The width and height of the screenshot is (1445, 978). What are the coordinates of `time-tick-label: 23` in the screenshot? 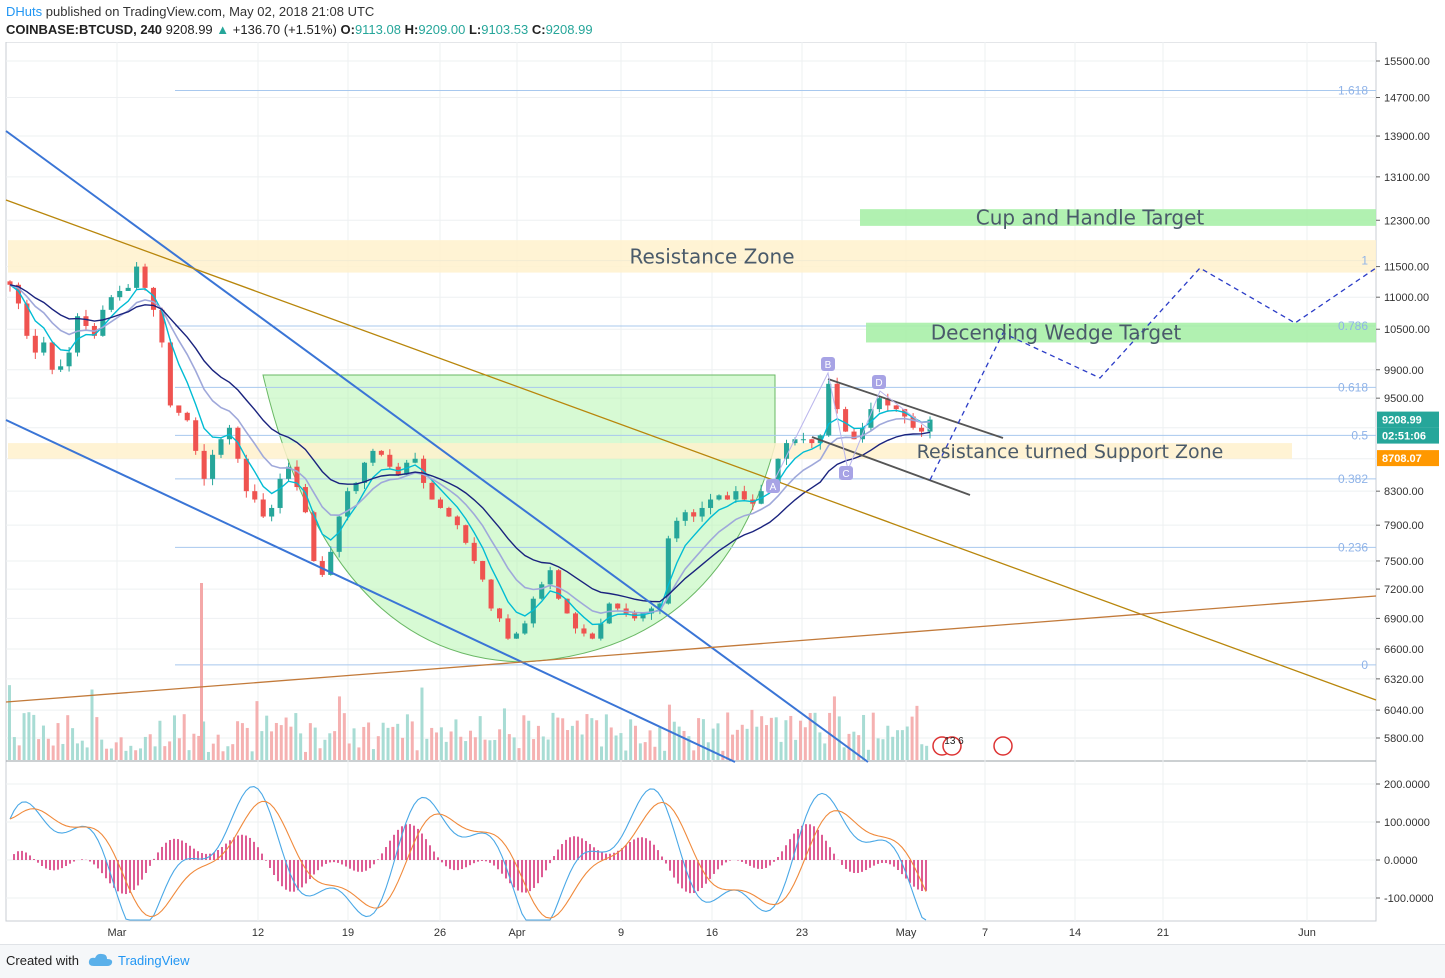 It's located at (802, 933).